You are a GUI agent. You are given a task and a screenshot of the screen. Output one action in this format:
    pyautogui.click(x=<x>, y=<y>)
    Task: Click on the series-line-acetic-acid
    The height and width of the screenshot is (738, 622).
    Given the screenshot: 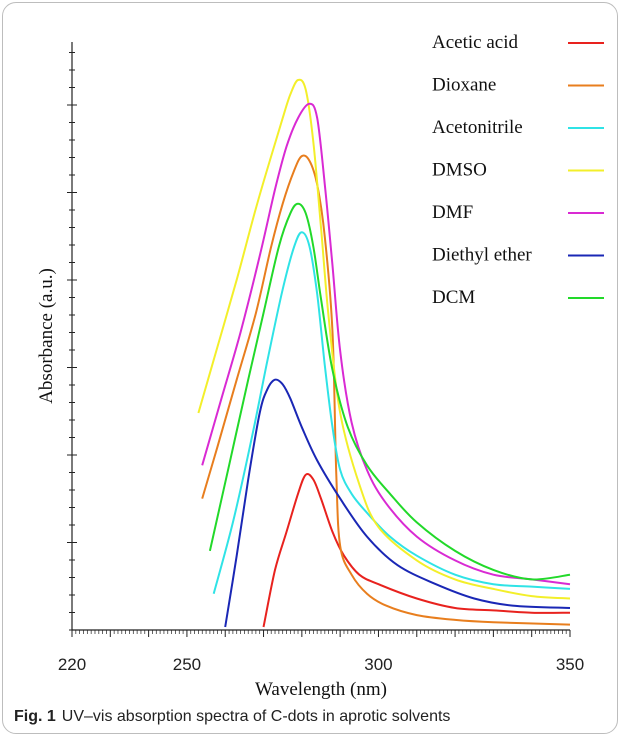 What is the action you would take?
    pyautogui.click(x=416, y=550)
    